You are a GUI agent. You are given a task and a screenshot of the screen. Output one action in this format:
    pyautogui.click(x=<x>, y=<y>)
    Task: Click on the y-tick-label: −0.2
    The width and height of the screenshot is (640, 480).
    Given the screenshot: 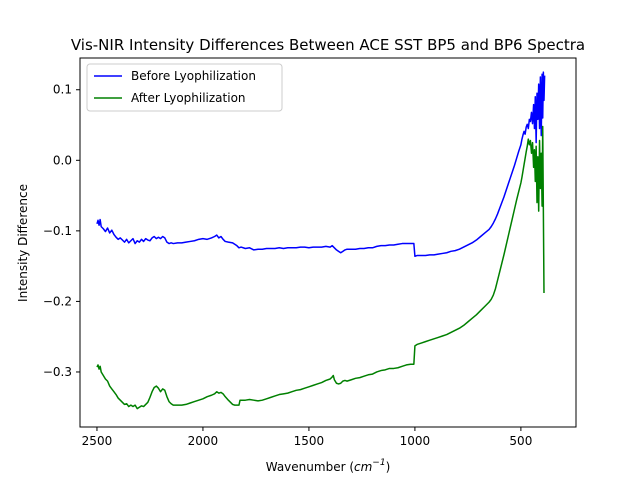 What is the action you would take?
    pyautogui.click(x=57, y=301)
    